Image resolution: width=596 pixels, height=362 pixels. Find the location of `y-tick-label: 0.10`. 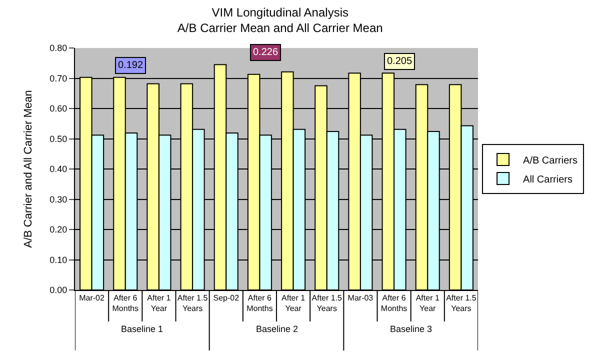

y-tick-label: 0.10 is located at coordinates (59, 259).